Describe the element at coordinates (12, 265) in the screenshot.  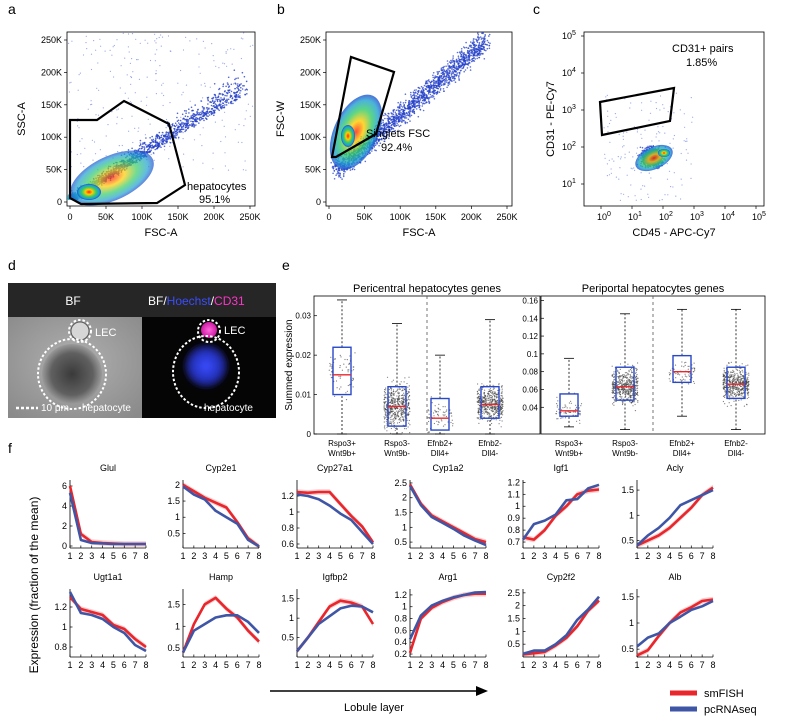
I see `panel-letter-d: d` at that location.